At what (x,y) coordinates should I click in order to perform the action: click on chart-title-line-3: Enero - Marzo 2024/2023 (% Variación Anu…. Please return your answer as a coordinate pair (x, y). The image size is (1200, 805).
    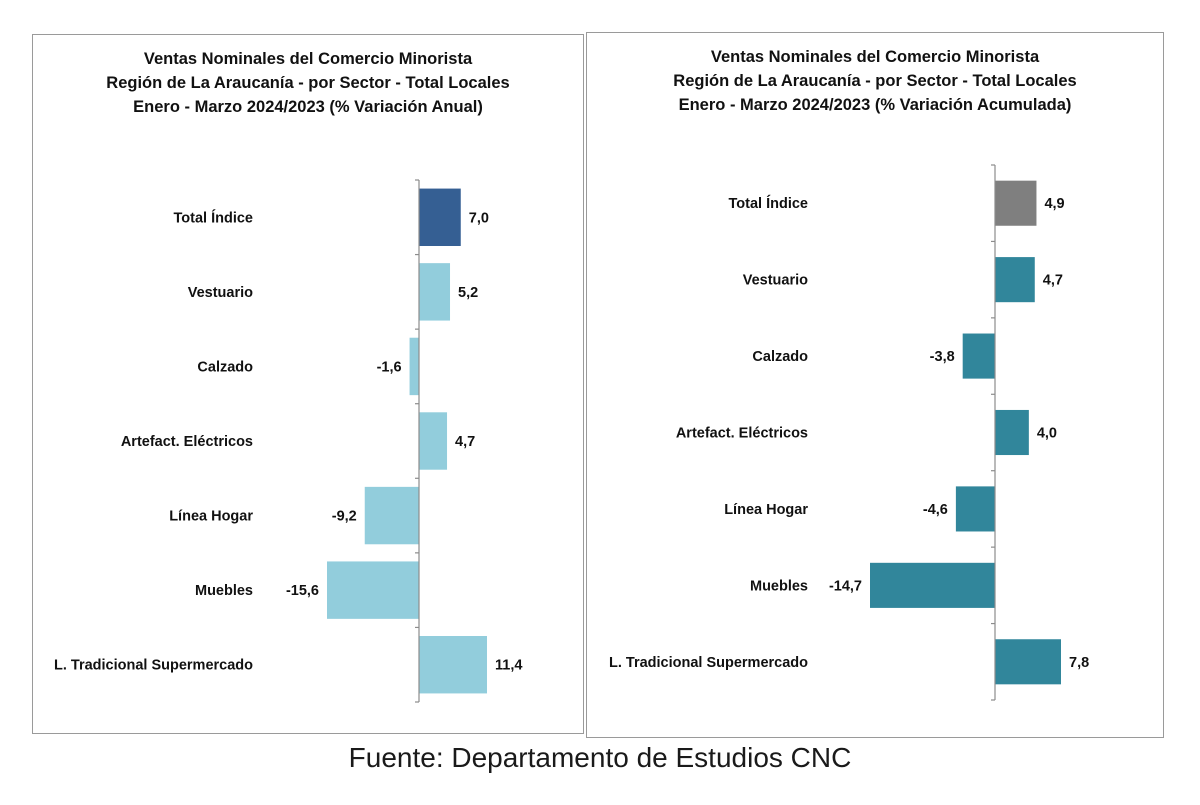
    Looking at the image, I should click on (308, 107).